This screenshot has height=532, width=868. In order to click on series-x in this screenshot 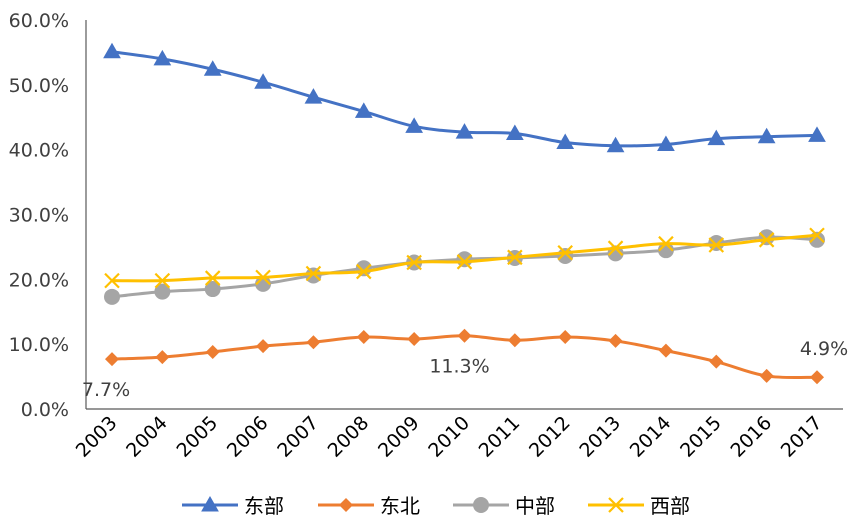, I will do `click(464, 258)`.